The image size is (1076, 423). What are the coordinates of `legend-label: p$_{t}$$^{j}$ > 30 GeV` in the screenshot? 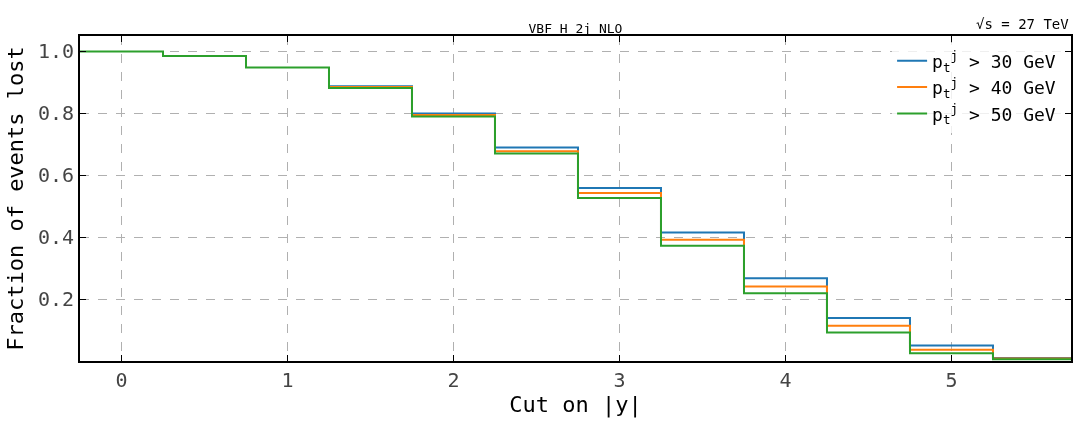 It's located at (994, 61).